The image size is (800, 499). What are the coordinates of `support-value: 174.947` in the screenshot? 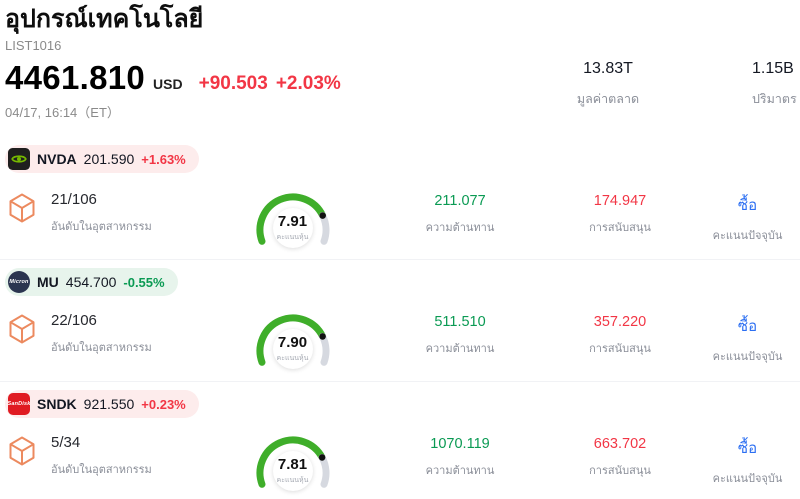 It's located at (620, 201).